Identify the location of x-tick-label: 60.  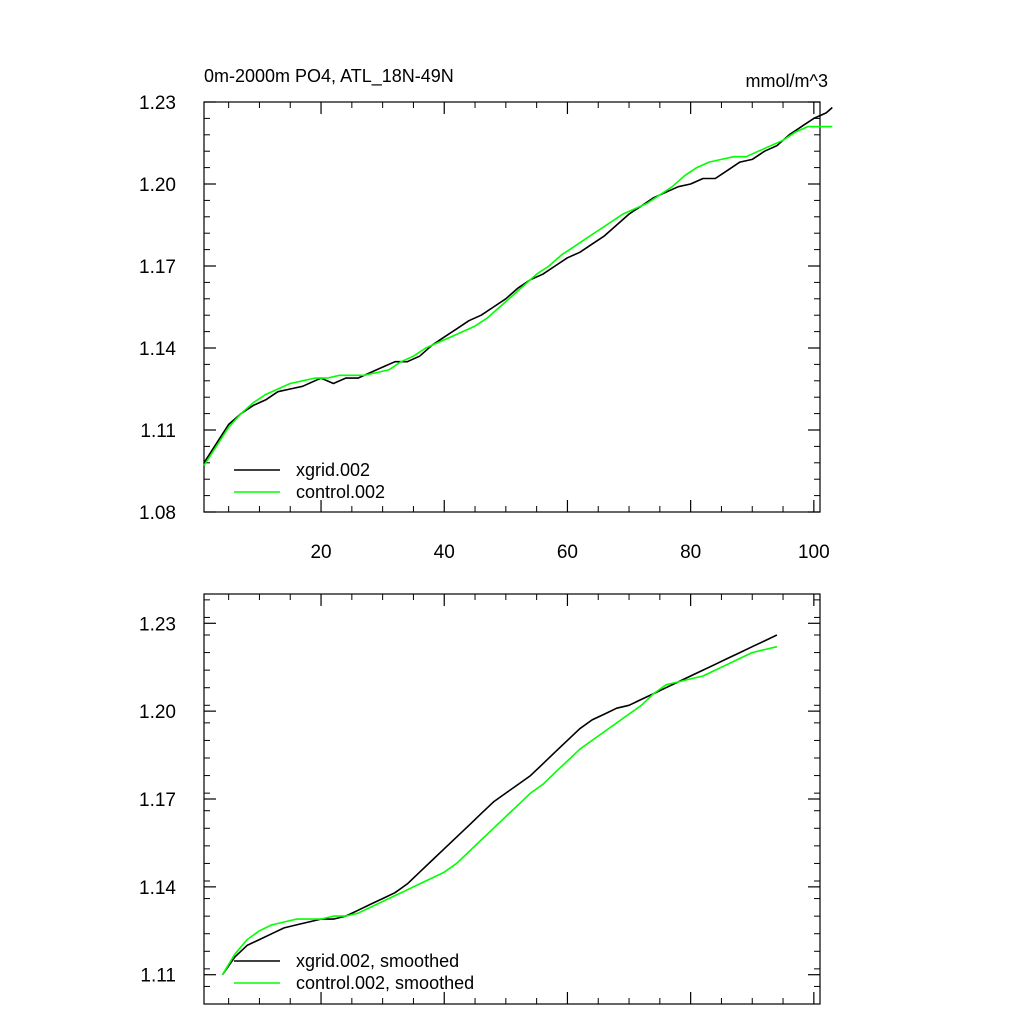
(567, 552).